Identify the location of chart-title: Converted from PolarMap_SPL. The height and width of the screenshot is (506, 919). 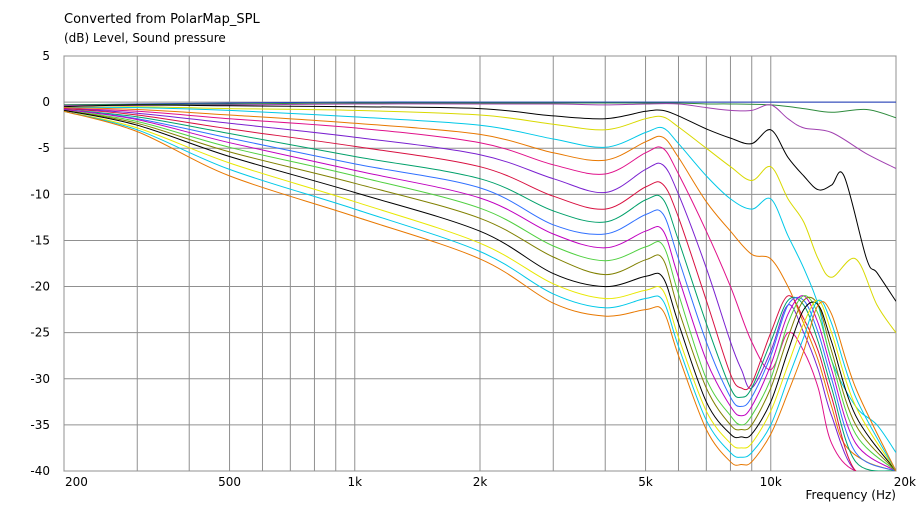
(162, 19).